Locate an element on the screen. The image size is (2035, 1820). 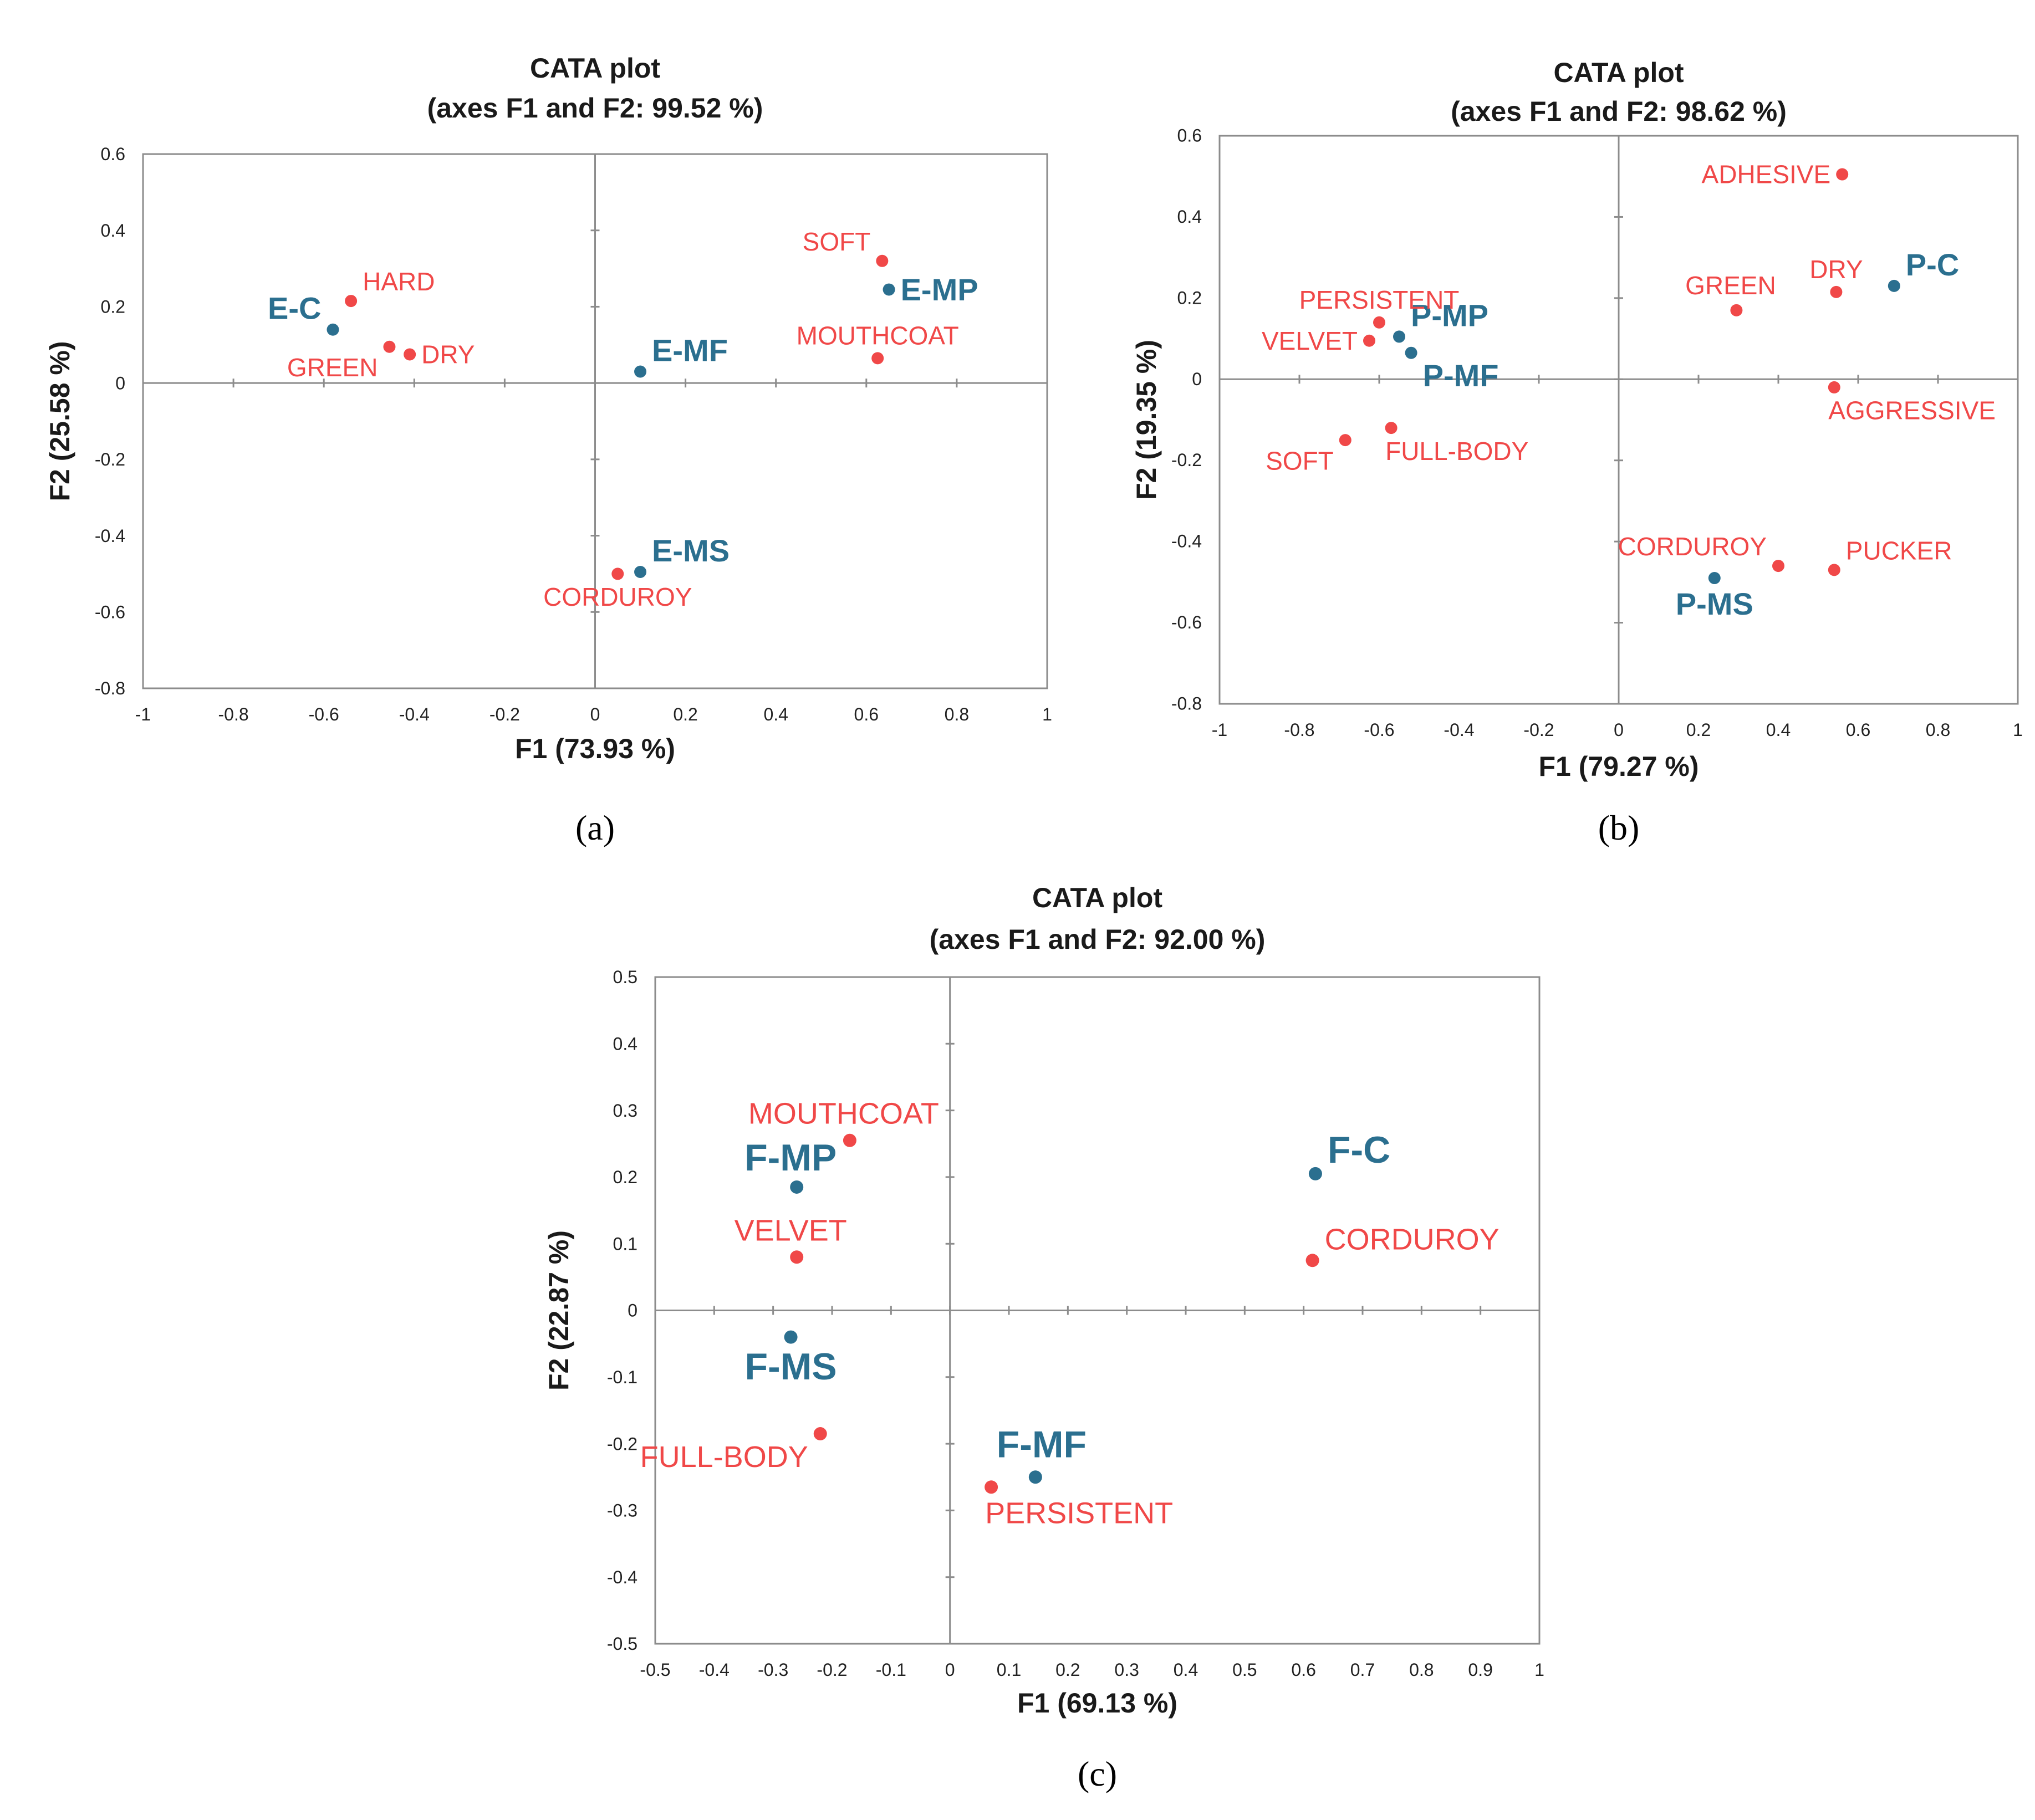
product-point-e-c is located at coordinates (333, 329).